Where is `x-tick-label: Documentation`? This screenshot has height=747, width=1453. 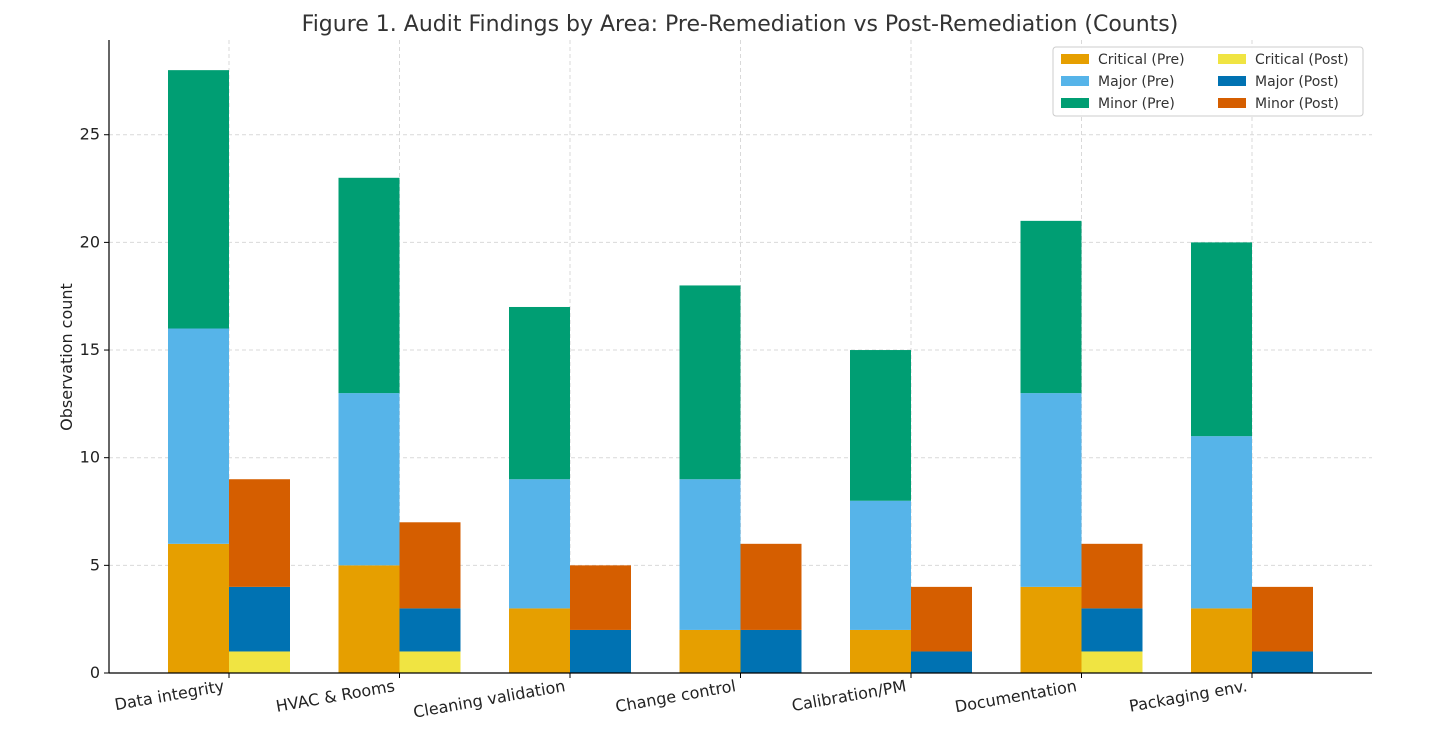
x-tick-label: Documentation is located at coordinates (1015, 696).